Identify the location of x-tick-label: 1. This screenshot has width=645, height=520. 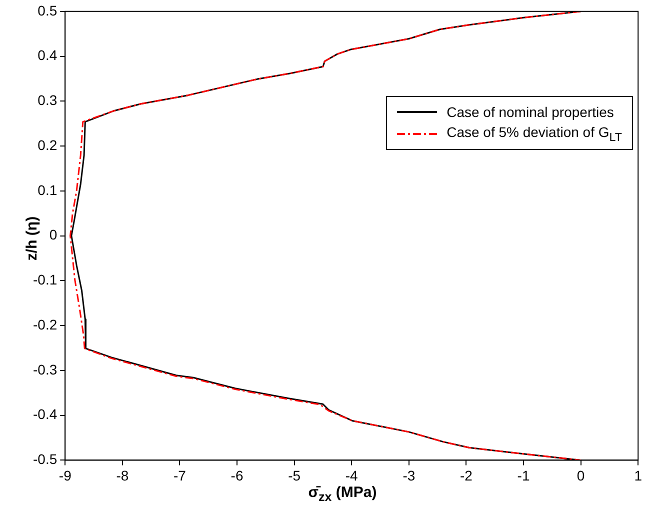
(638, 475).